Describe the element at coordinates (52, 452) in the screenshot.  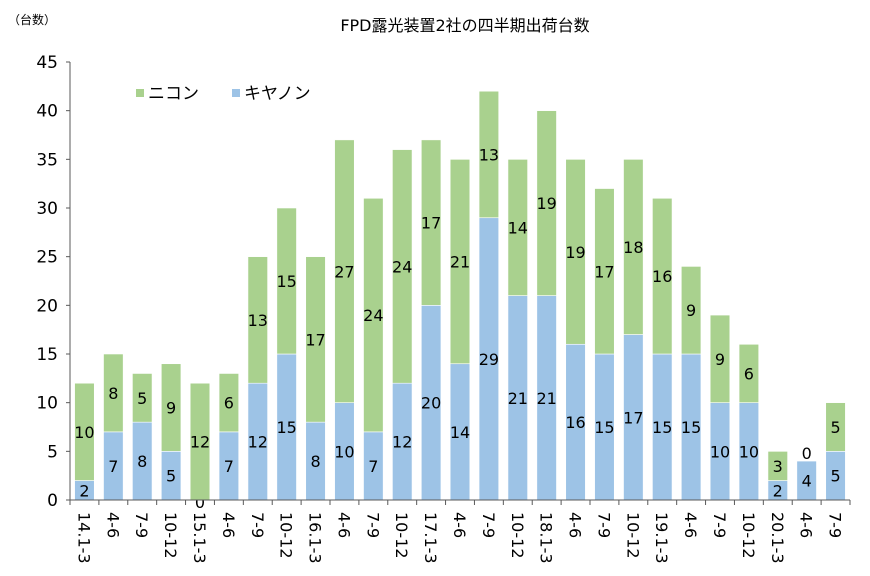
I see `y-tick-label: 5` at that location.